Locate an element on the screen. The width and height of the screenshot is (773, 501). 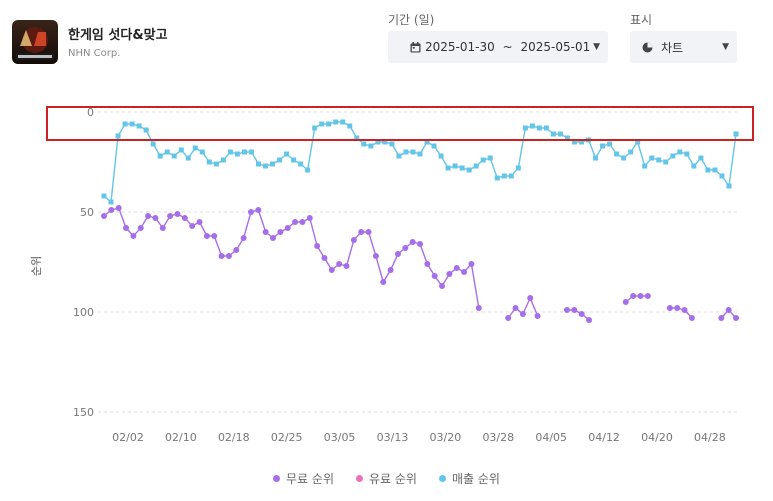
date-range-picker: 2025-01-30 ~ 2025-05-01 ▼ is located at coordinates (498, 47).